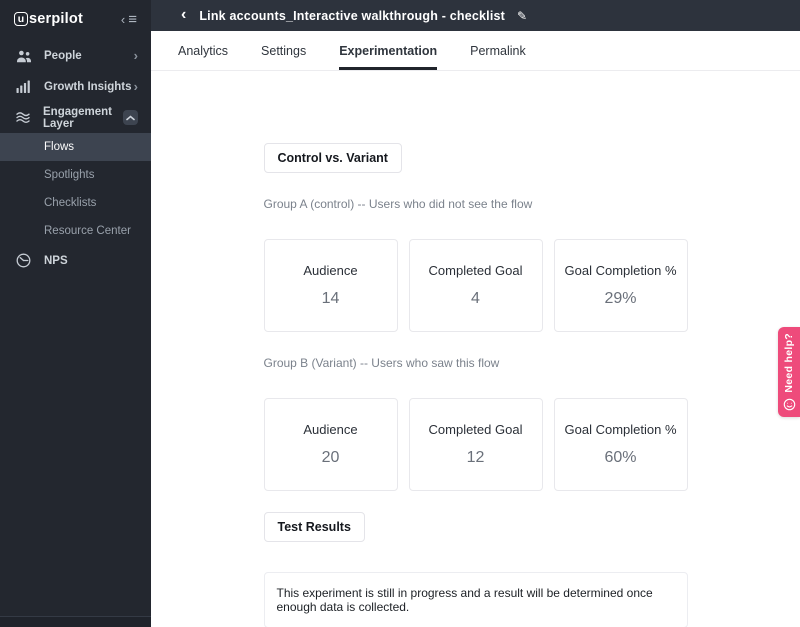  I want to click on tab-settings: Settings, so click(284, 51).